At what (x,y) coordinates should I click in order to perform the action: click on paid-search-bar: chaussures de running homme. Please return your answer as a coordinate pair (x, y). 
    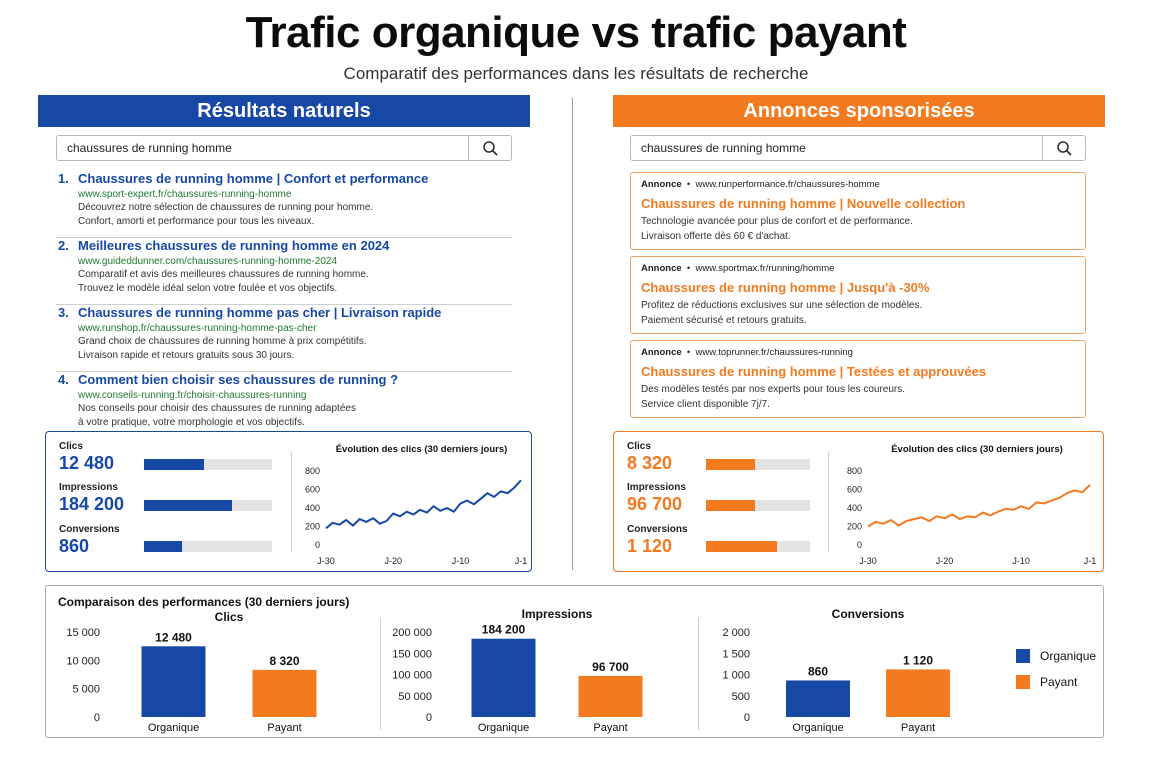
    Looking at the image, I should click on (858, 148).